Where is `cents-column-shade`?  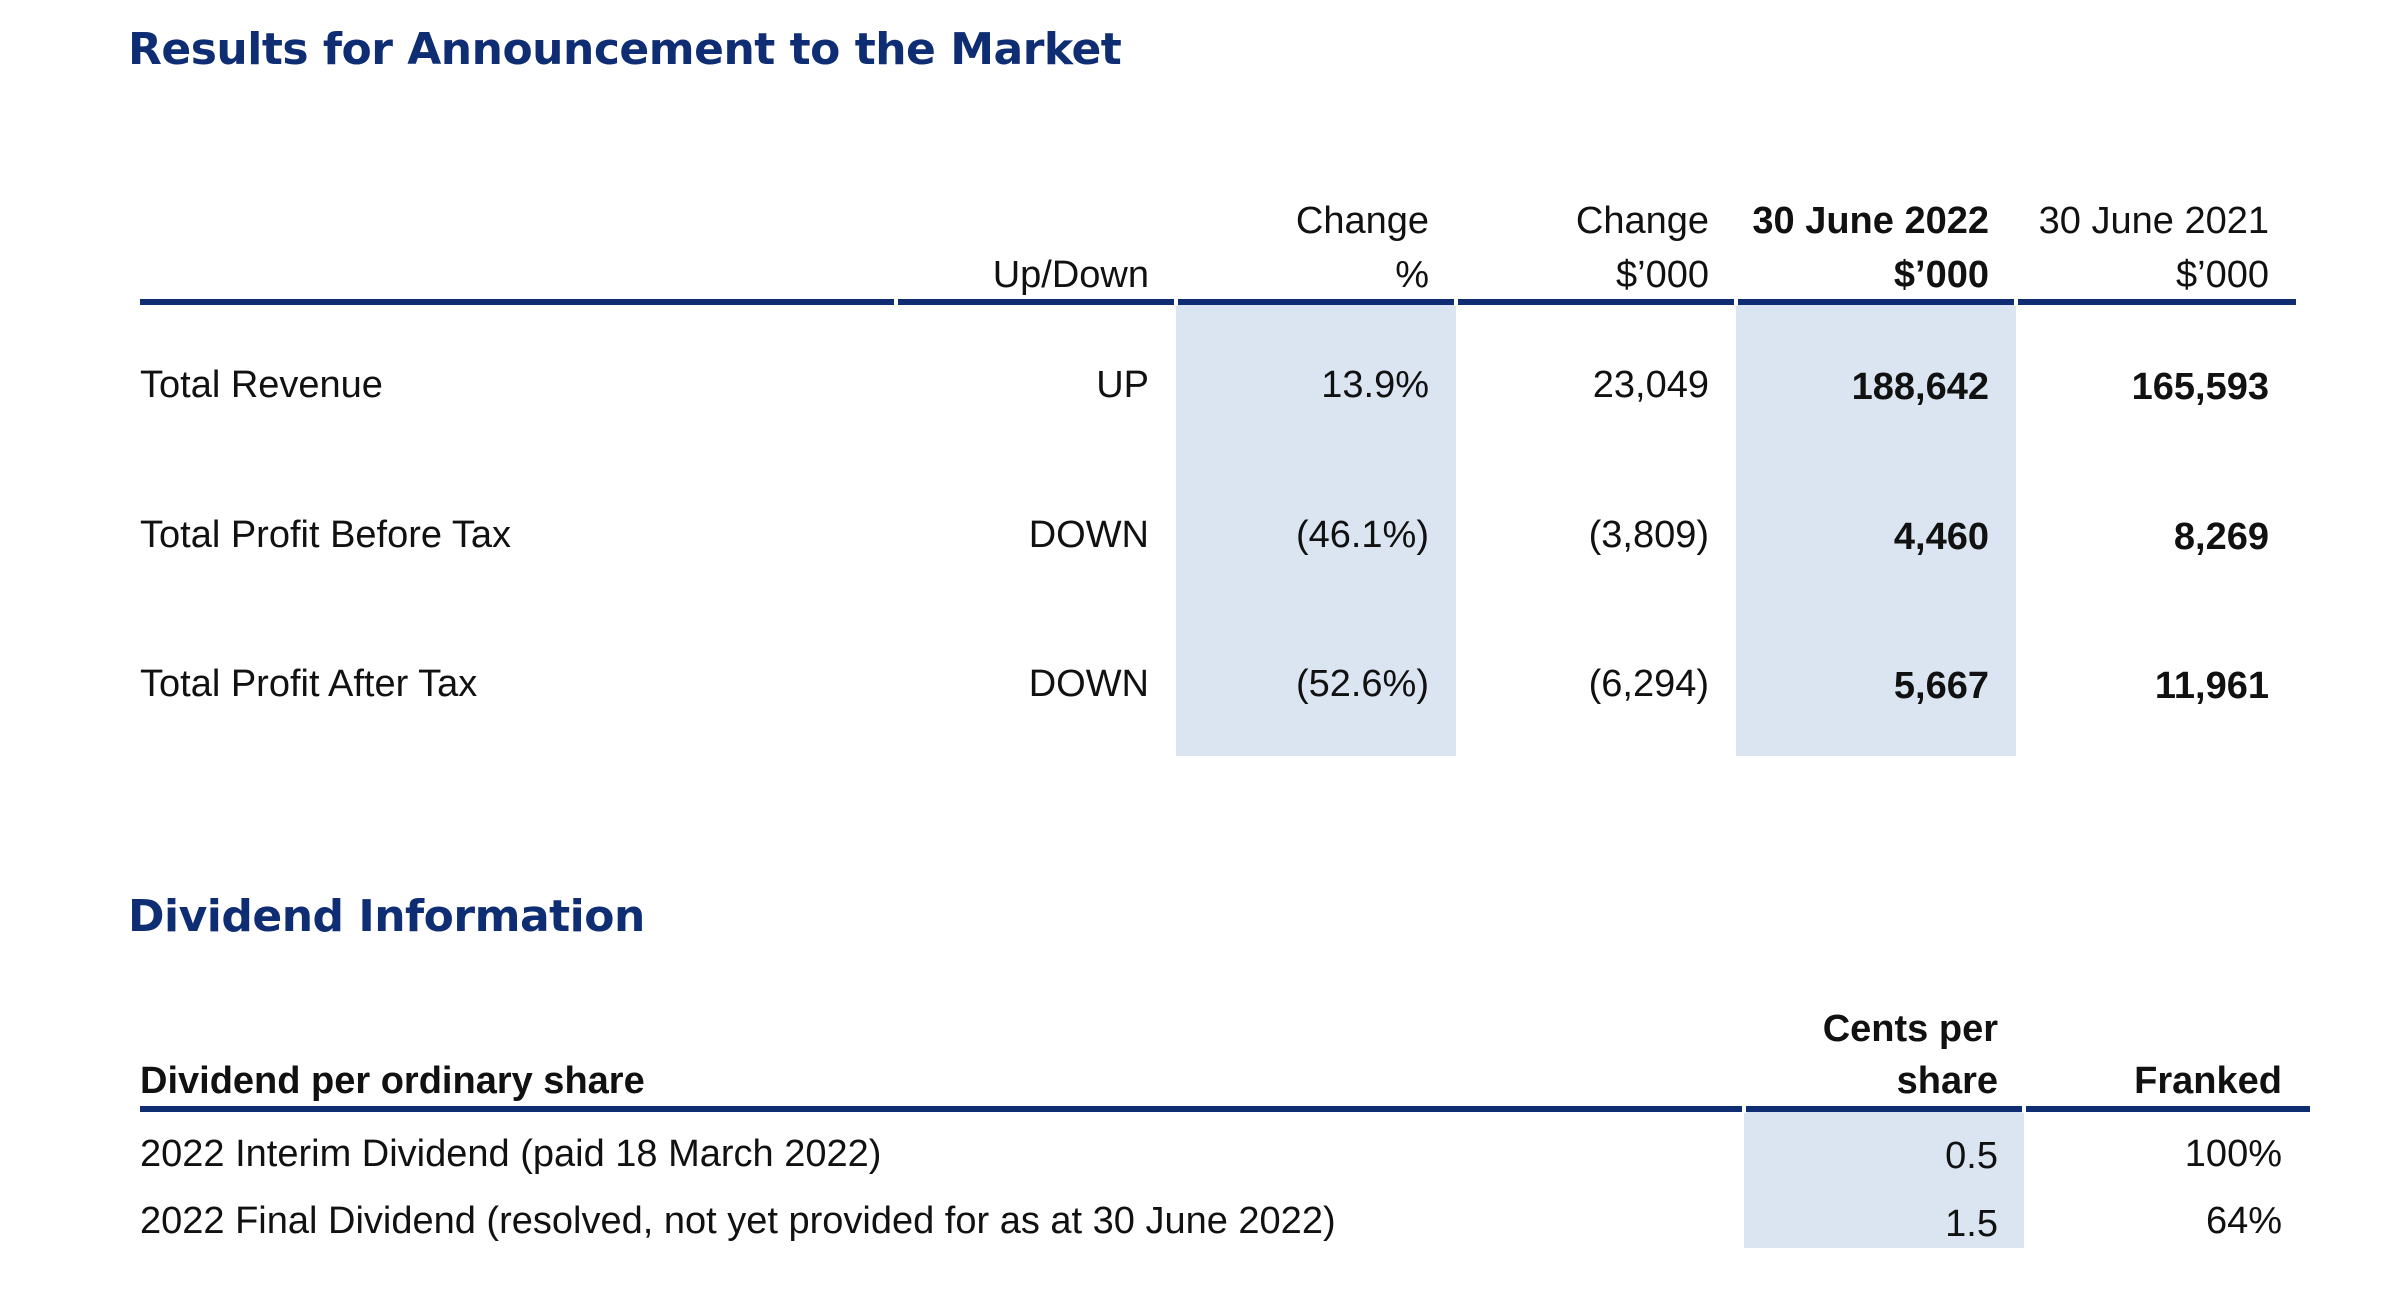
cents-column-shade is located at coordinates (1884, 1180).